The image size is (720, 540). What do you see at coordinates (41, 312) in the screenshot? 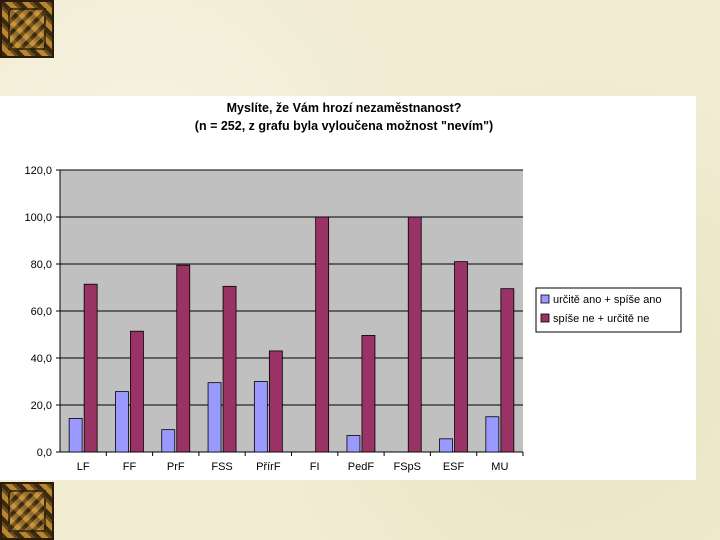
I see `y-tick-label: 60,0` at bounding box center [41, 312].